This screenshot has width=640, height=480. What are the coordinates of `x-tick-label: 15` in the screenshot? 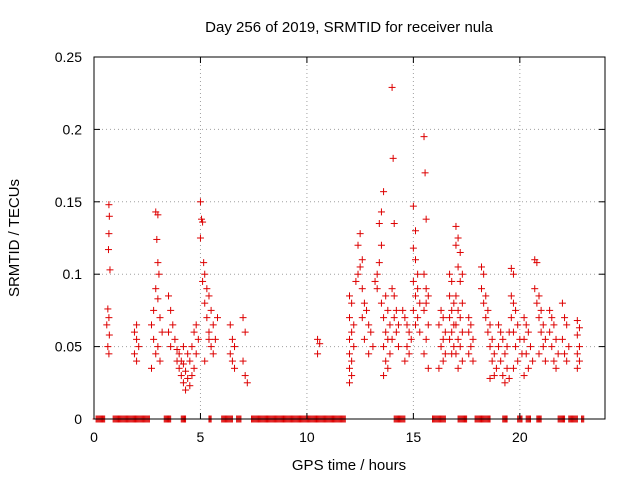 It's located at (414, 437).